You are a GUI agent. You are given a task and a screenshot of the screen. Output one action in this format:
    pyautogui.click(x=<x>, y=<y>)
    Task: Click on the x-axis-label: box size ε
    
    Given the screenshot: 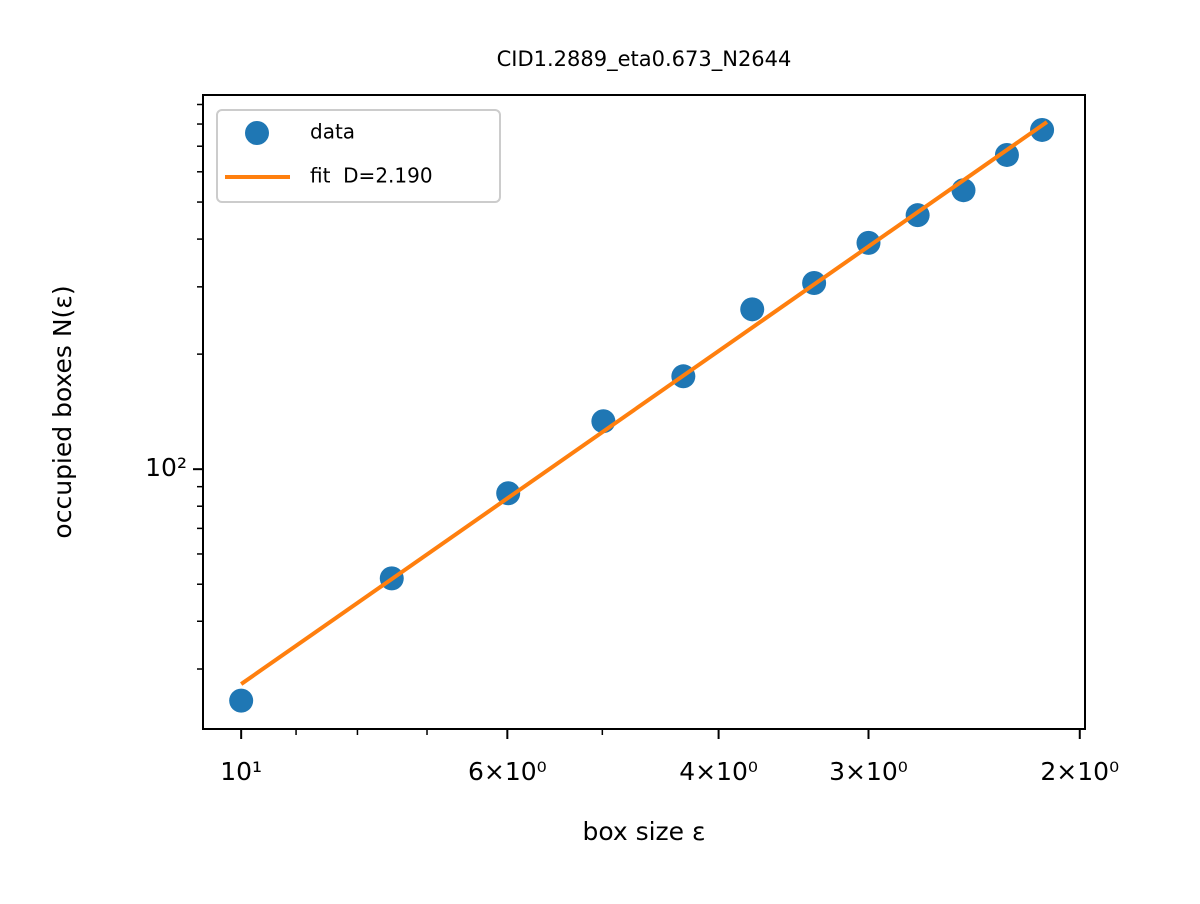 What is the action you would take?
    pyautogui.click(x=643, y=831)
    